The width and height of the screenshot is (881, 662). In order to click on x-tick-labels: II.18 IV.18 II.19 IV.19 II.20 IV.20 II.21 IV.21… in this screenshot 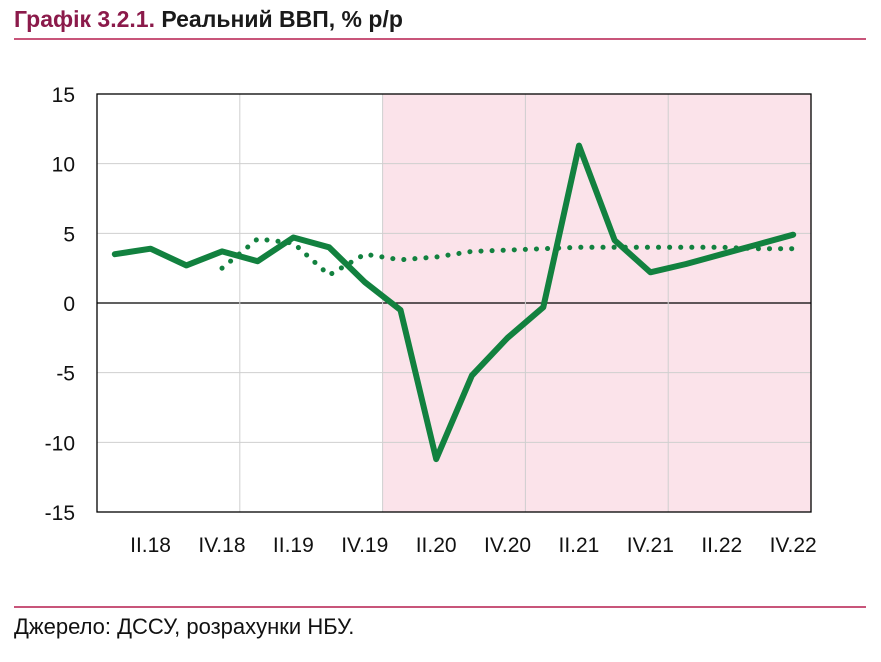, I will do `click(473, 545)`.